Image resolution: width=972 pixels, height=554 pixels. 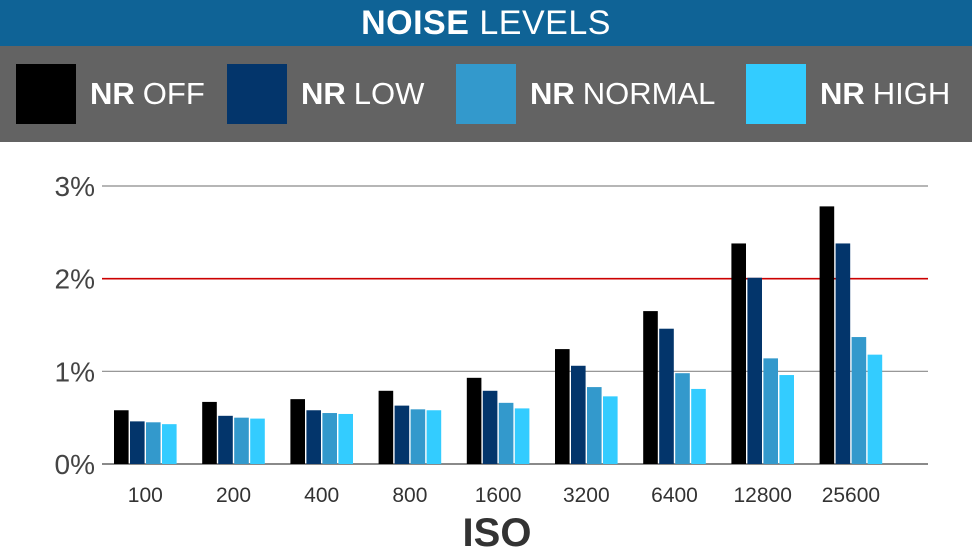 What do you see at coordinates (75, 279) in the screenshot?
I see `y-tick-label: 2%` at bounding box center [75, 279].